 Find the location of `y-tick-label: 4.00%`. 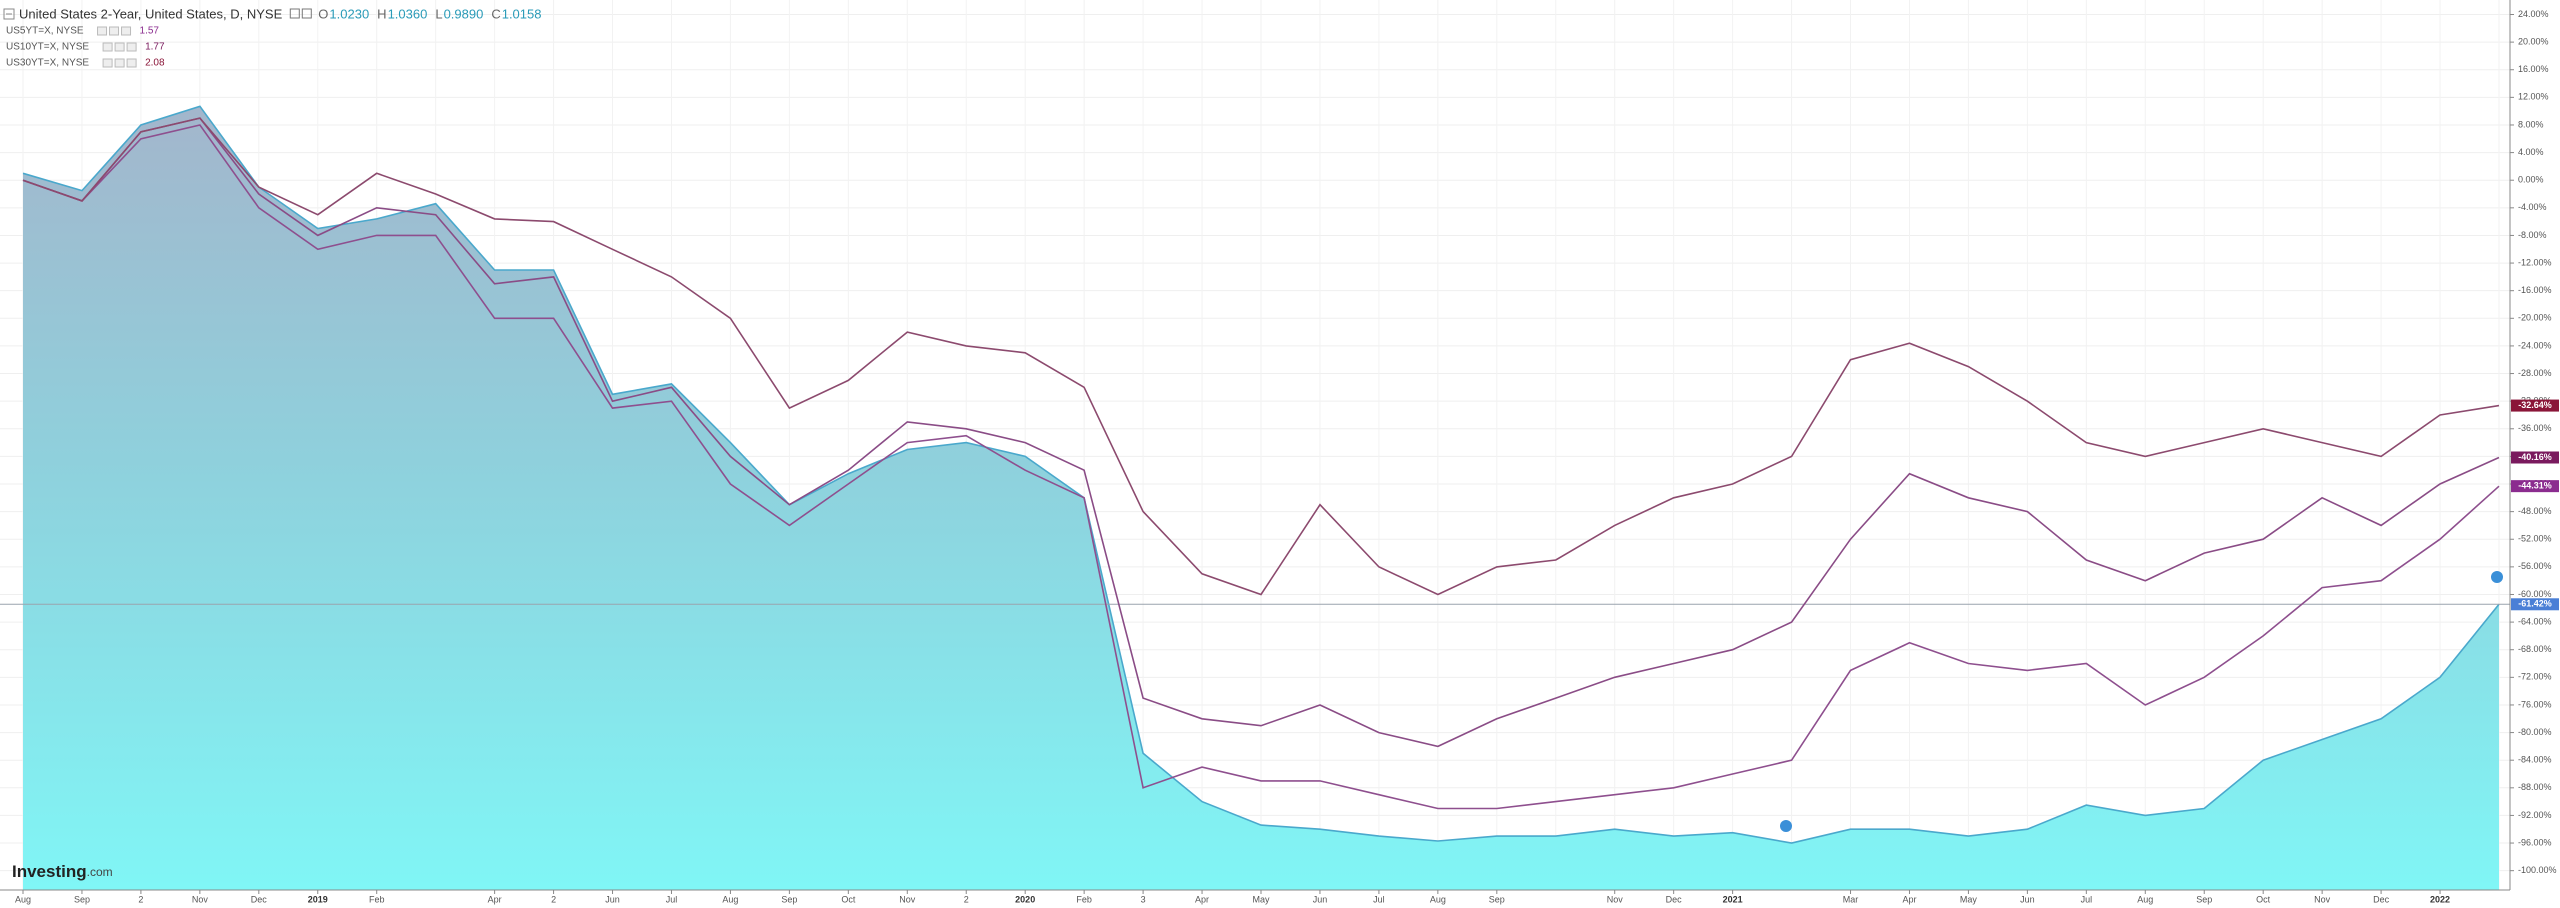

y-tick-label: 4.00% is located at coordinates (2531, 152).